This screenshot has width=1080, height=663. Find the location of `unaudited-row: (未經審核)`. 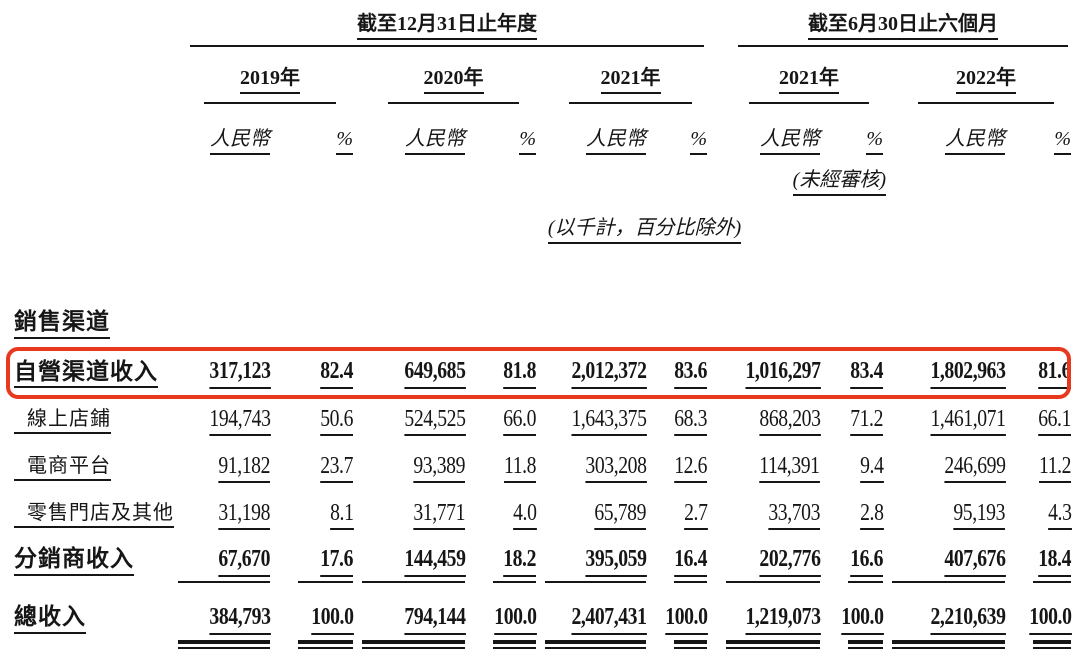

unaudited-row: (未經審核) is located at coordinates (540, 177).